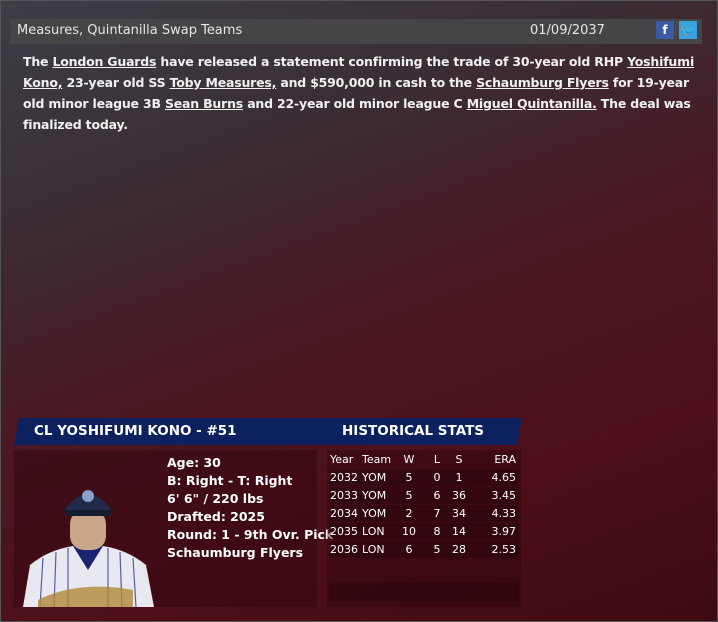 The height and width of the screenshot is (622, 718). I want to click on link-schaumburg-flyers: Schaumburg Flyers, so click(542, 82).